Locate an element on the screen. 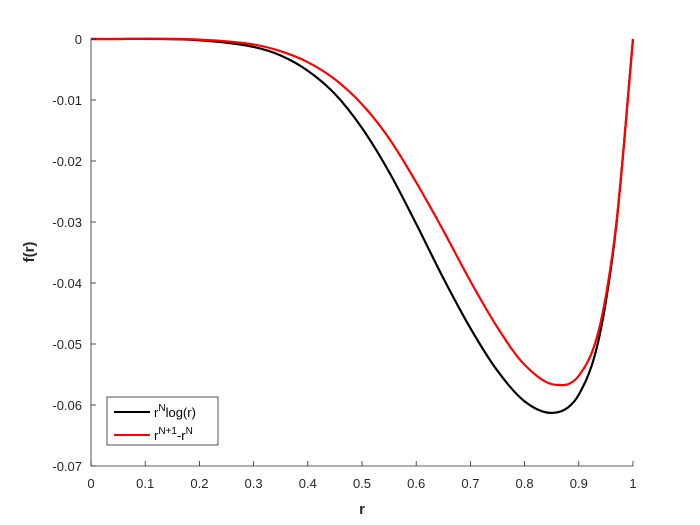 The height and width of the screenshot is (525, 700). y-tick-label: -0.04 is located at coordinates (67, 283).